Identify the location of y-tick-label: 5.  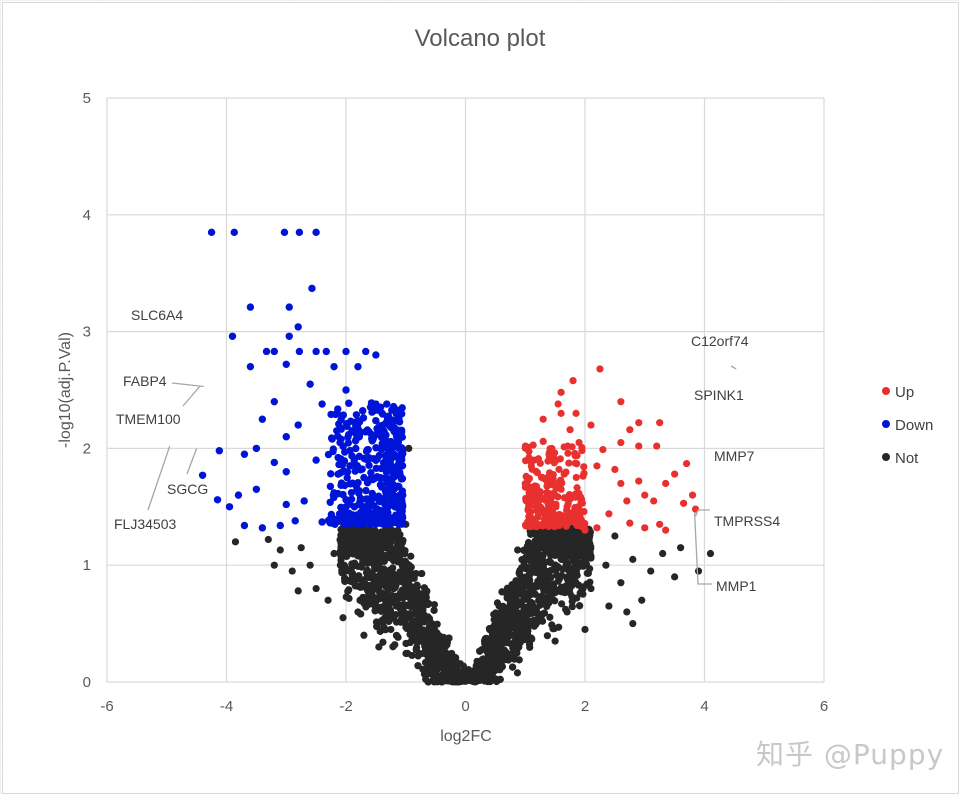
(87, 98).